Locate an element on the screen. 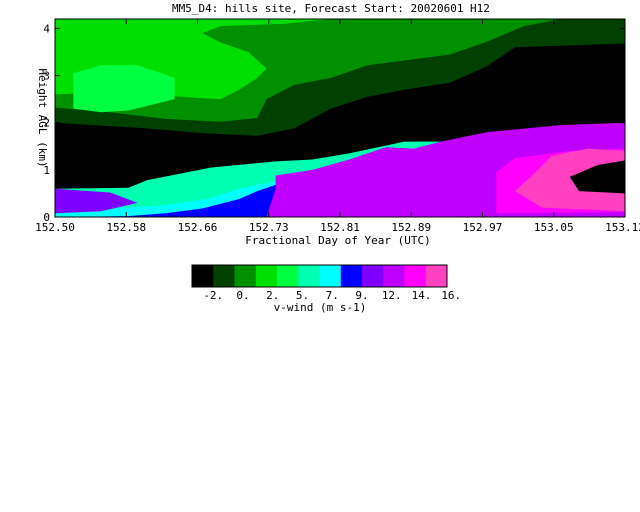 The height and width of the screenshot is (512, 640). x-tick-label: 152.66 is located at coordinates (198, 227).